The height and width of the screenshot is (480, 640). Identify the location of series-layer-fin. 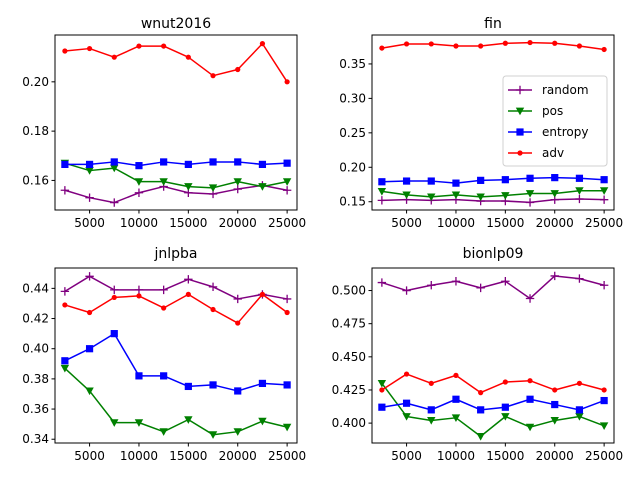
(493, 123).